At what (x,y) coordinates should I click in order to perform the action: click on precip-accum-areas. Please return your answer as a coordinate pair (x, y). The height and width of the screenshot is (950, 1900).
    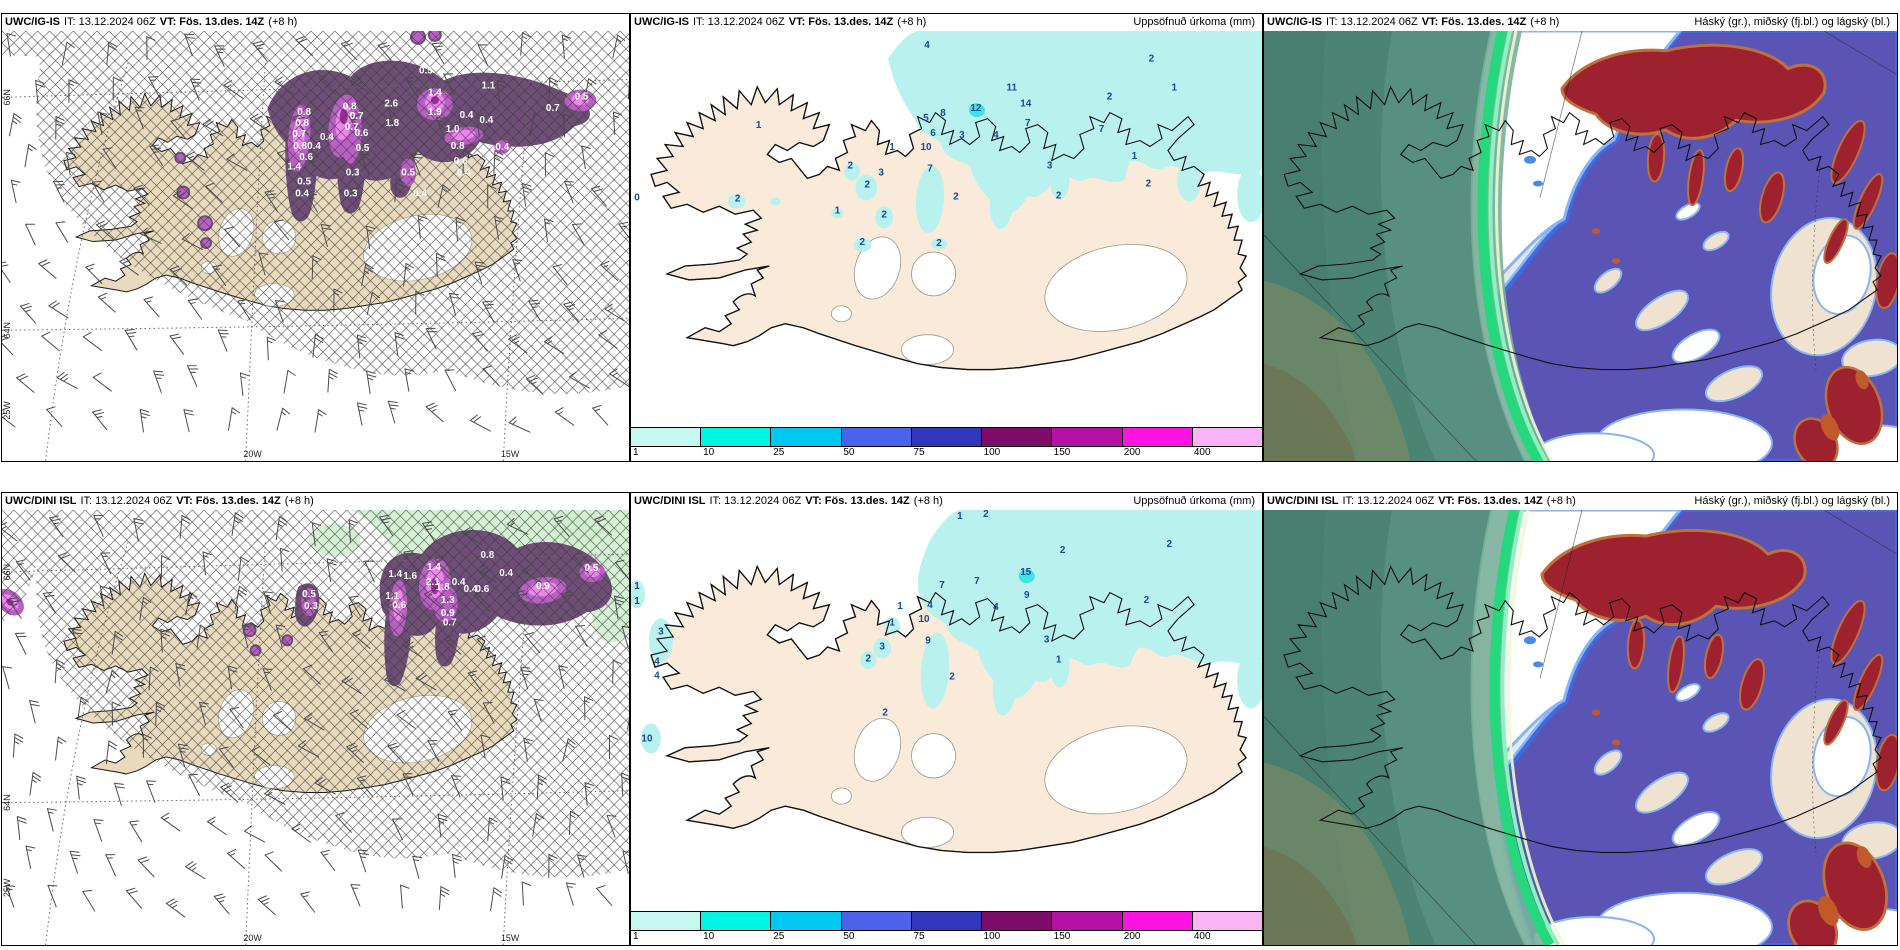
    Looking at the image, I should click on (994, 141).